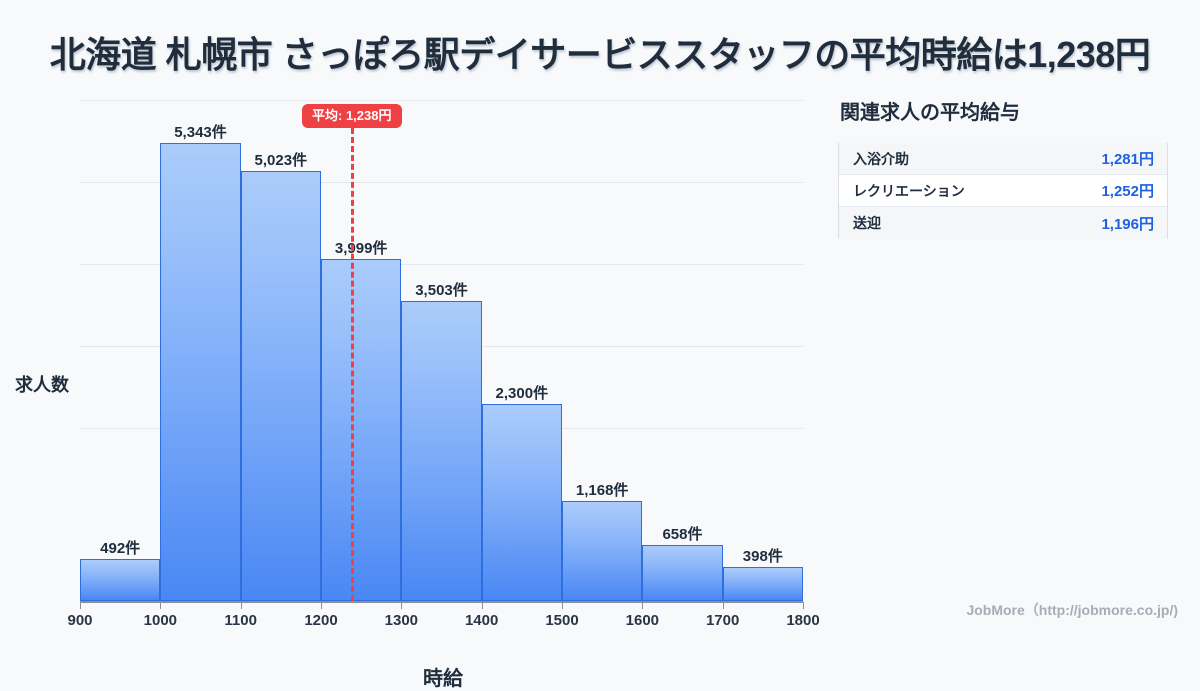 This screenshot has width=1200, height=691. I want to click on y-axis-label: 求人数, so click(42, 385).